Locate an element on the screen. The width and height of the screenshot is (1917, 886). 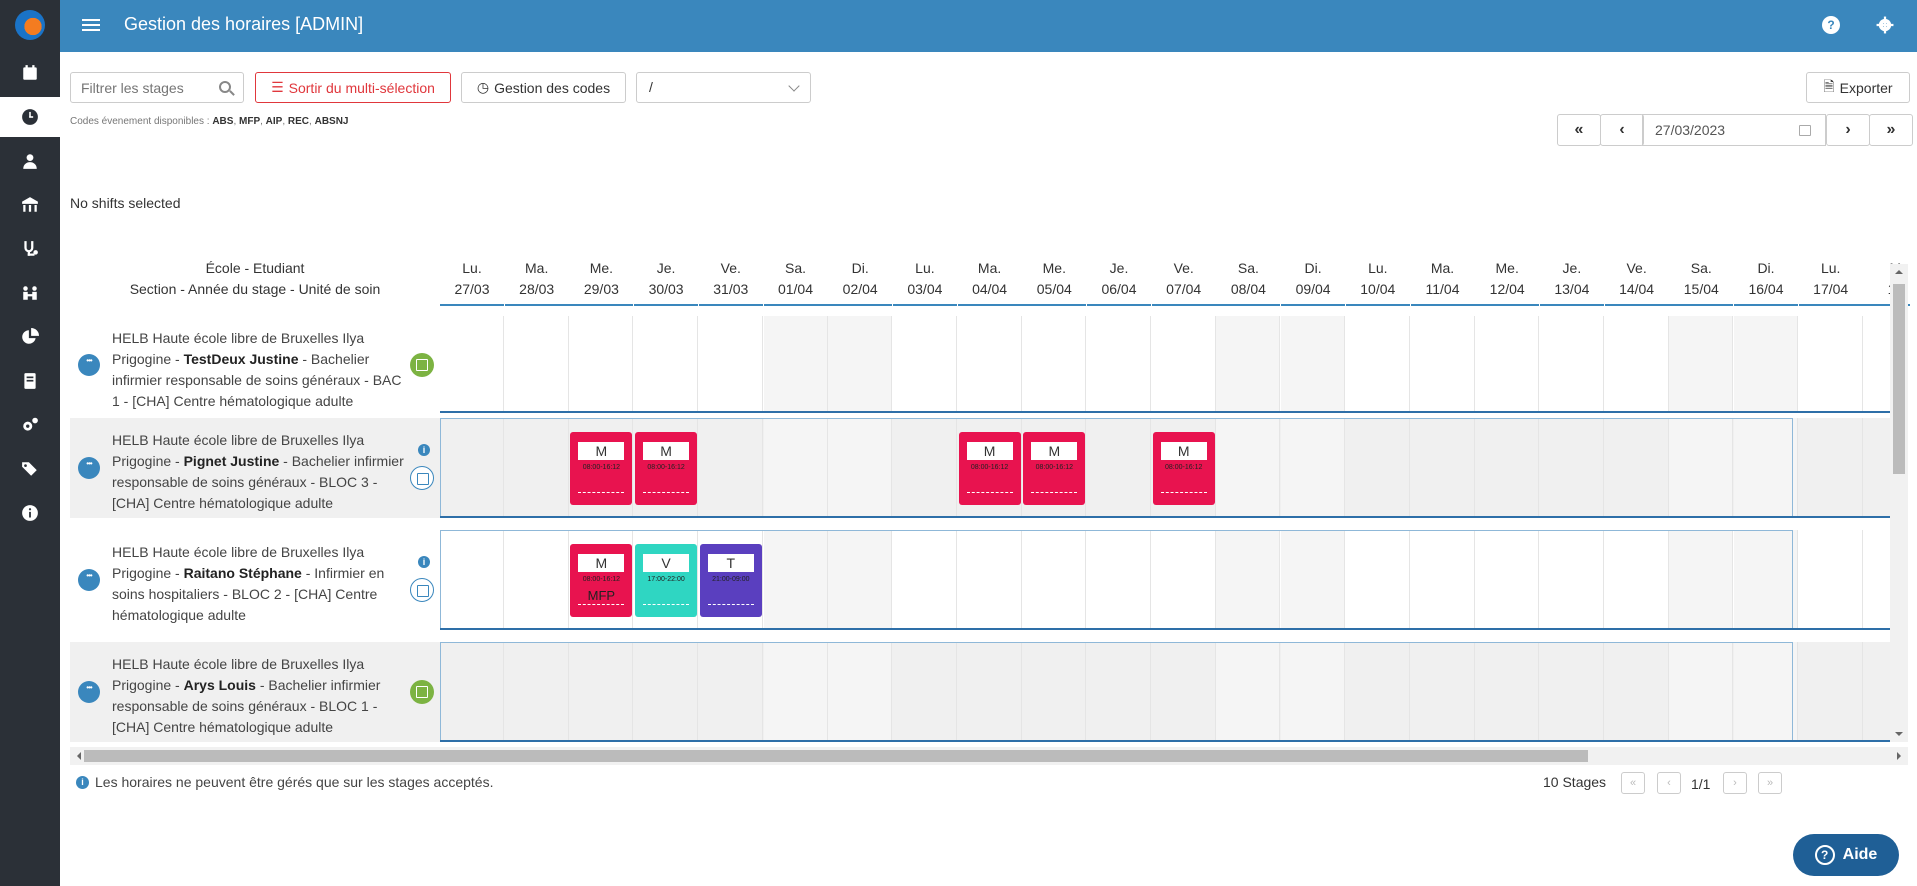
date-picker: 27/03/2023 is located at coordinates (1734, 130).